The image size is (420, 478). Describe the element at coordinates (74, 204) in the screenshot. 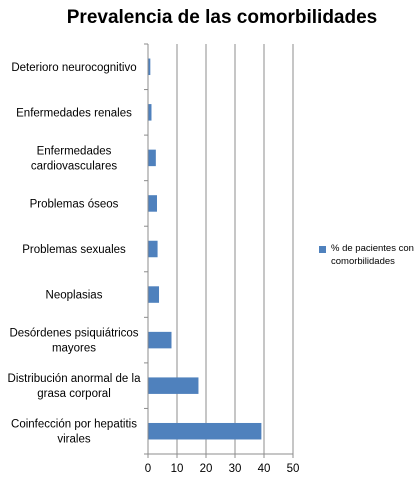

I see `category-label-3: Problemas óseos` at that location.